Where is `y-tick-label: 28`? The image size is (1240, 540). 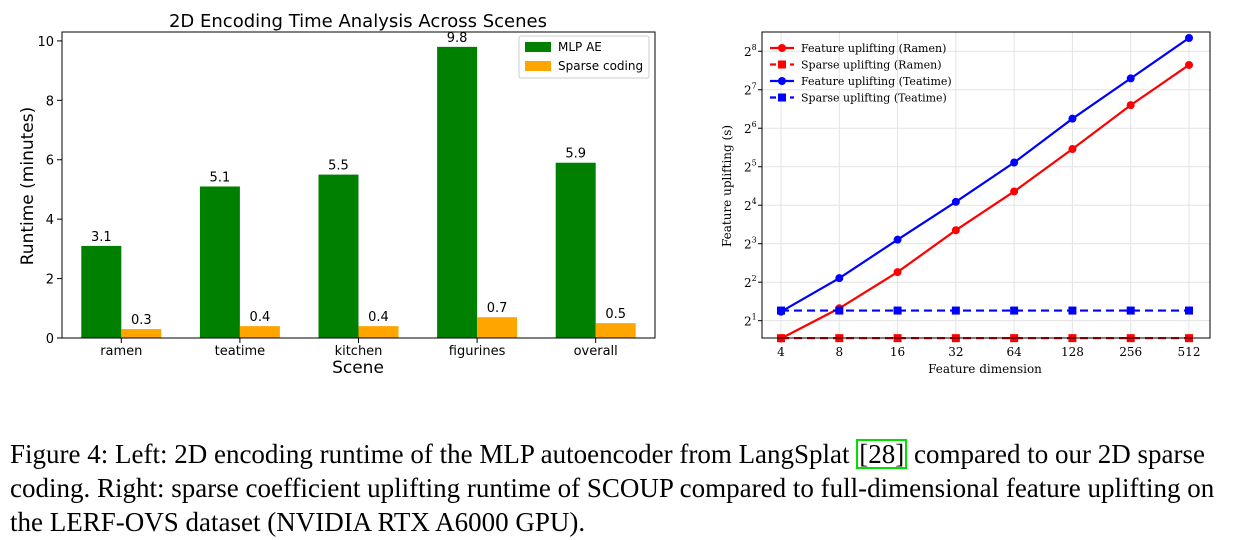 y-tick-label: 28 is located at coordinates (750, 51).